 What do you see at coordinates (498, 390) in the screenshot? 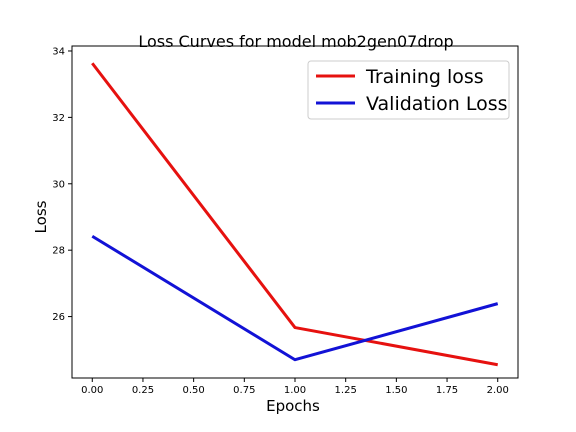
I see `x-tick-label: 2.00` at bounding box center [498, 390].